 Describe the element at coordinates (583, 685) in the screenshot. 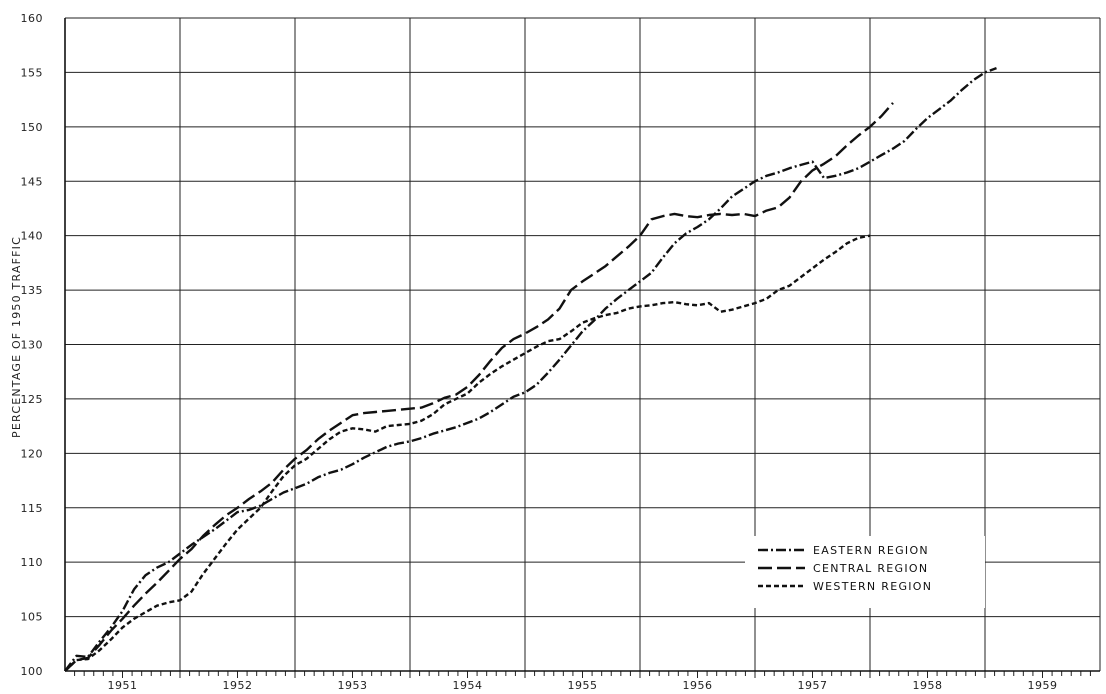

I see `x-tick-label: 1955` at that location.